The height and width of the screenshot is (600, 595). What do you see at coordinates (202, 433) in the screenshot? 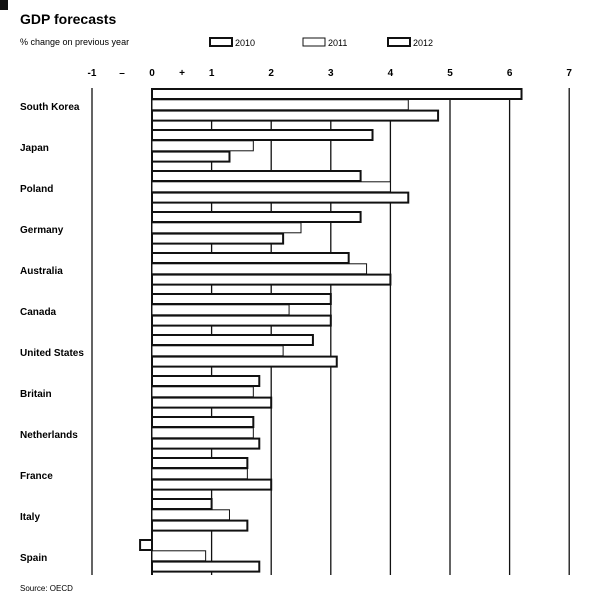
I see `bar-2011-netherlands` at bounding box center [202, 433].